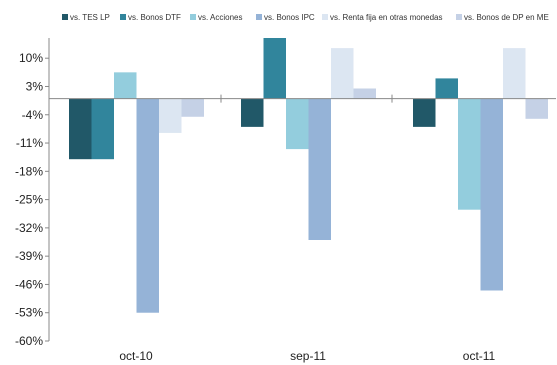 The height and width of the screenshot is (365, 557). Describe the element at coordinates (33, 115) in the screenshot. I see `y-tick-label: -4%` at that location.